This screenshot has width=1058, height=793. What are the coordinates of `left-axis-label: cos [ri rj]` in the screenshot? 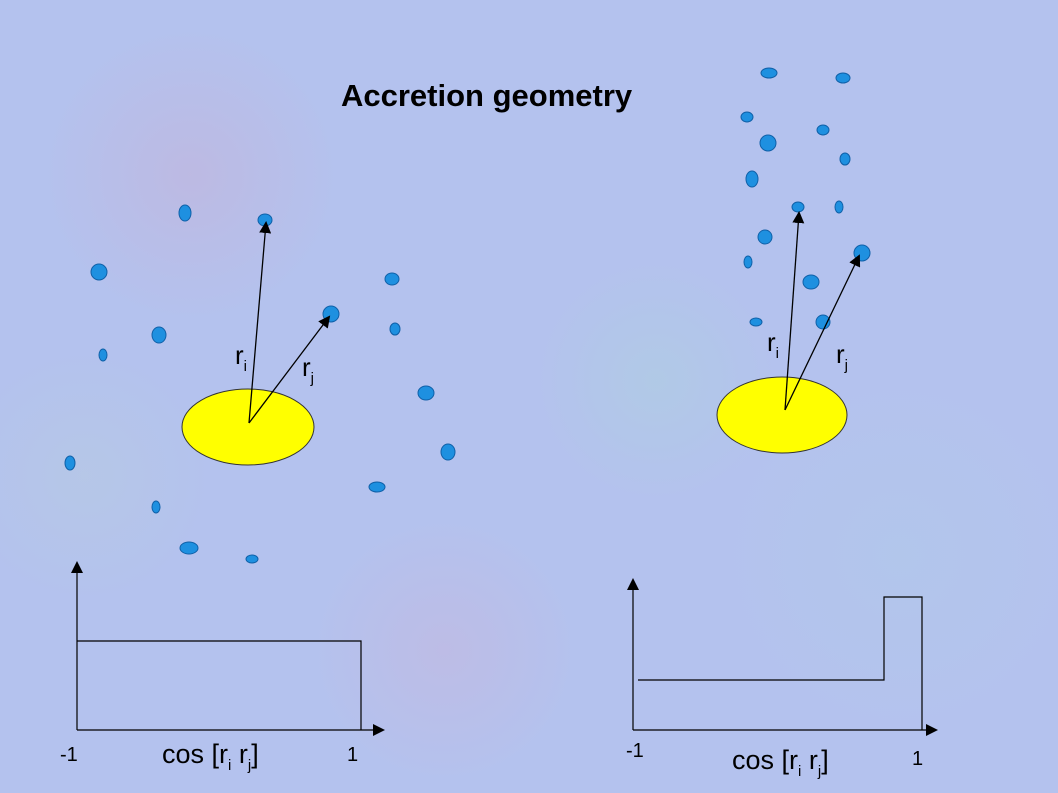 It's located at (210, 756).